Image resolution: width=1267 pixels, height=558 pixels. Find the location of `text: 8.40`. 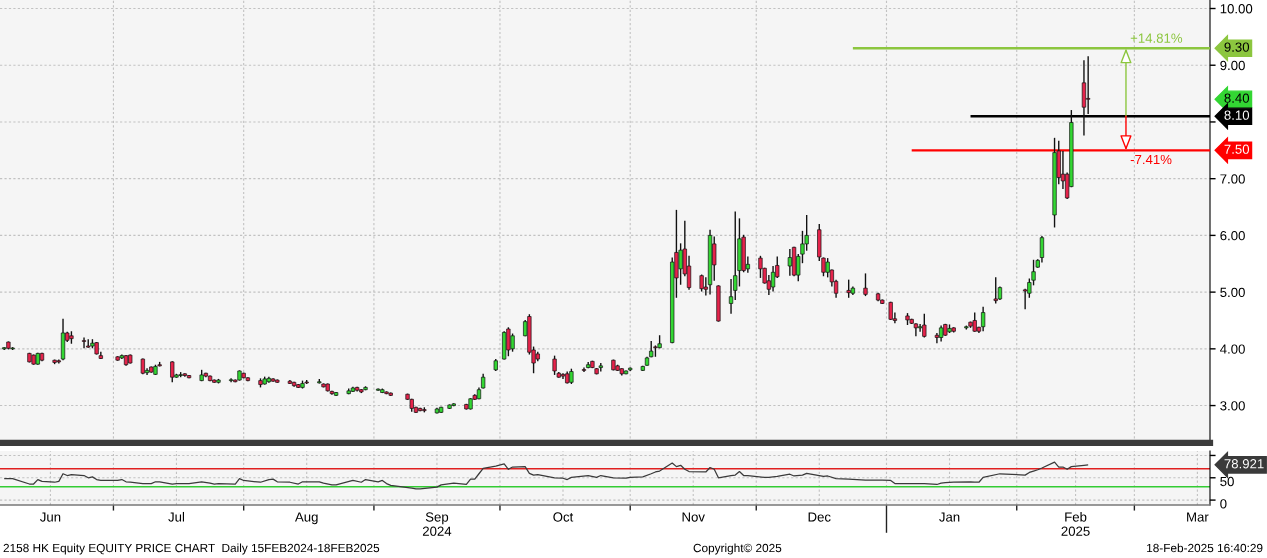

text: 8.40 is located at coordinates (1237, 98).